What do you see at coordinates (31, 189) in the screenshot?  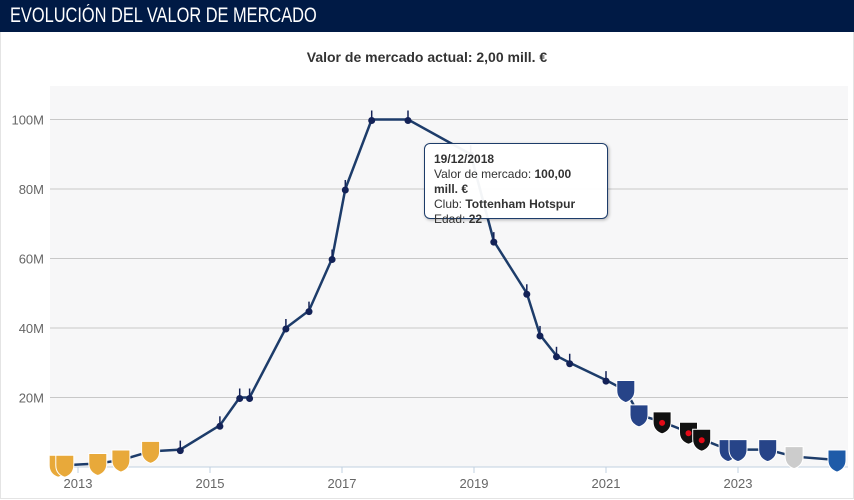 I see `y-tick-label: 80M` at bounding box center [31, 189].